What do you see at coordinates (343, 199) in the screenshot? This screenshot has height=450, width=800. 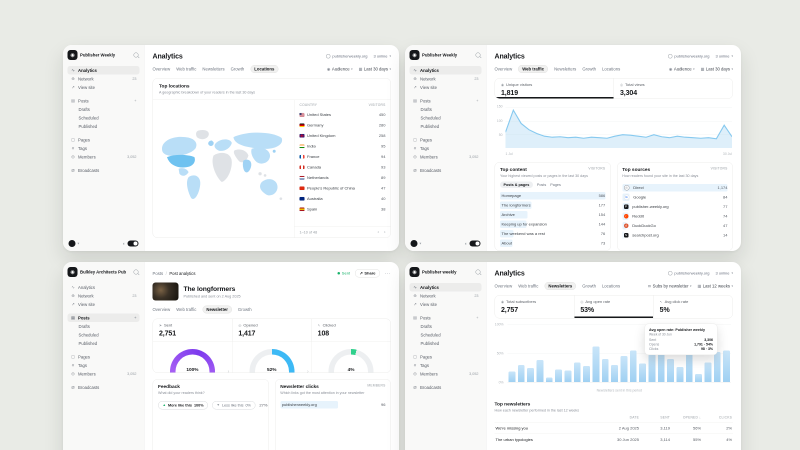 I see `country-row: Australia 40` at bounding box center [343, 199].